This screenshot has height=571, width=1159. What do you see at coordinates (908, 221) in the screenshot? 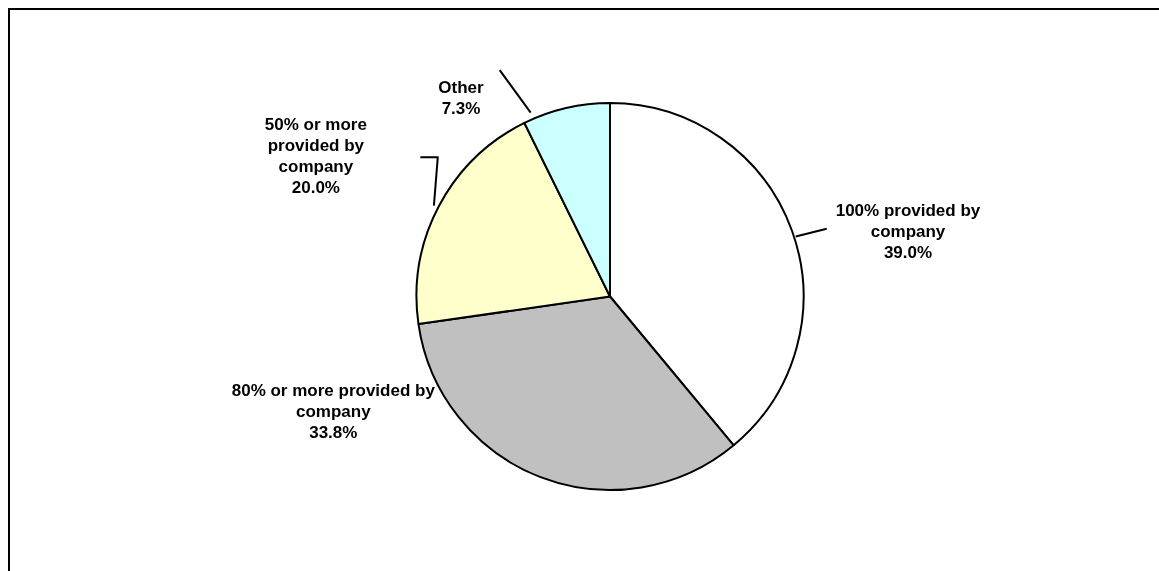
I see `slice-label: 100% provided by company` at bounding box center [908, 221].